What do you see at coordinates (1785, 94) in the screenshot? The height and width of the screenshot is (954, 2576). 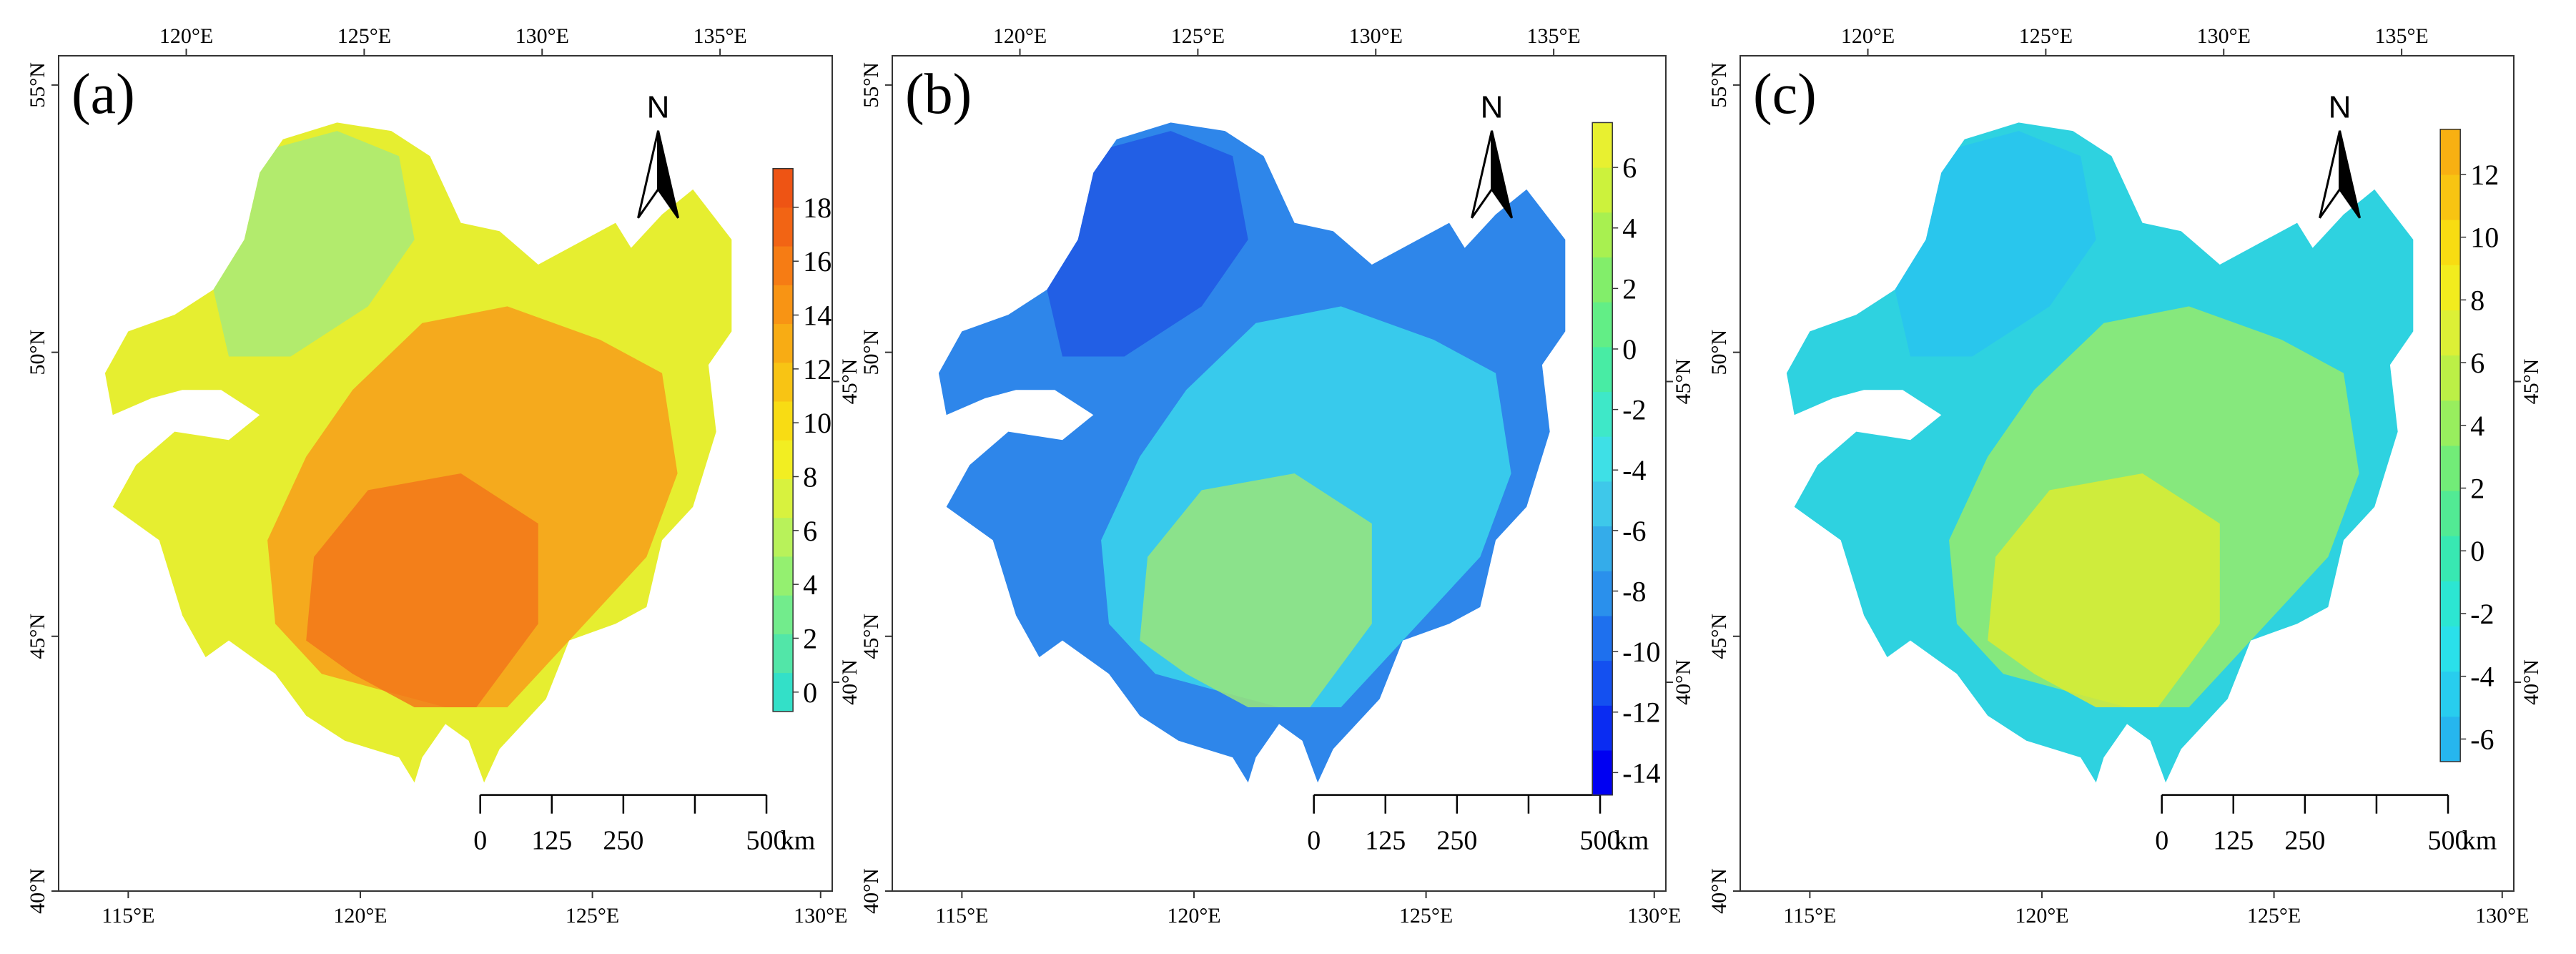 I see `panel-label: (c)` at bounding box center [1785, 94].